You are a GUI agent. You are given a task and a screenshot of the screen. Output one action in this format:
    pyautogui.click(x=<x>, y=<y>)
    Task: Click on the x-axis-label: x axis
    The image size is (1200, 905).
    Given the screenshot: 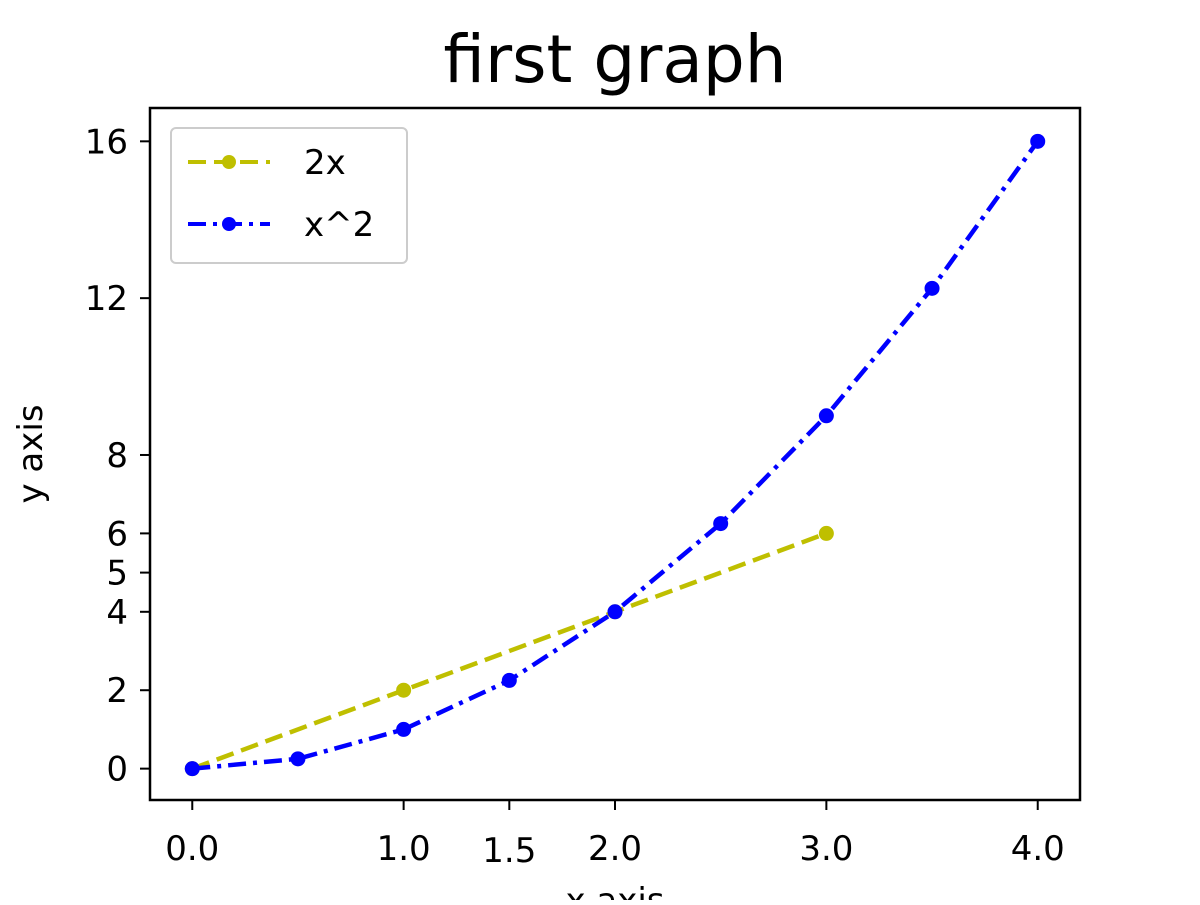 What is the action you would take?
    pyautogui.click(x=614, y=890)
    